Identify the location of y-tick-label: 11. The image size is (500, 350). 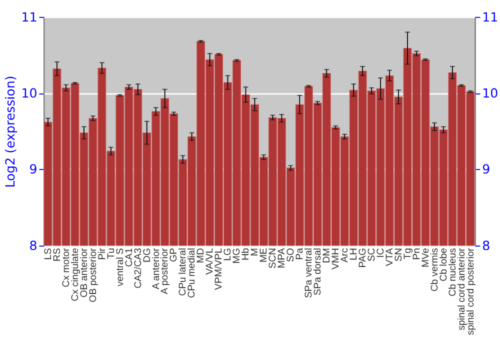
(29, 16).